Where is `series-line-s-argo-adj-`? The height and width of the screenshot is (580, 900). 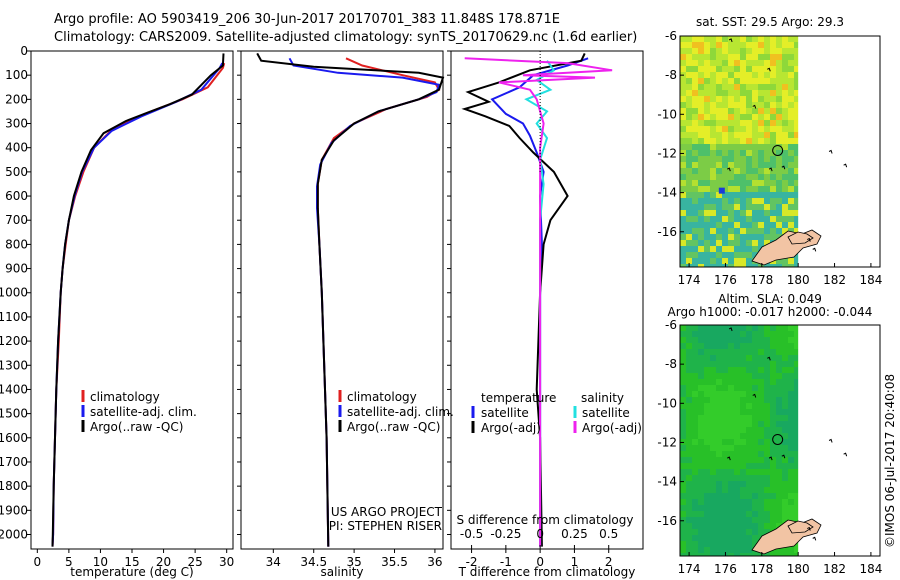 series-line-s-argo-adj- is located at coordinates (538, 302).